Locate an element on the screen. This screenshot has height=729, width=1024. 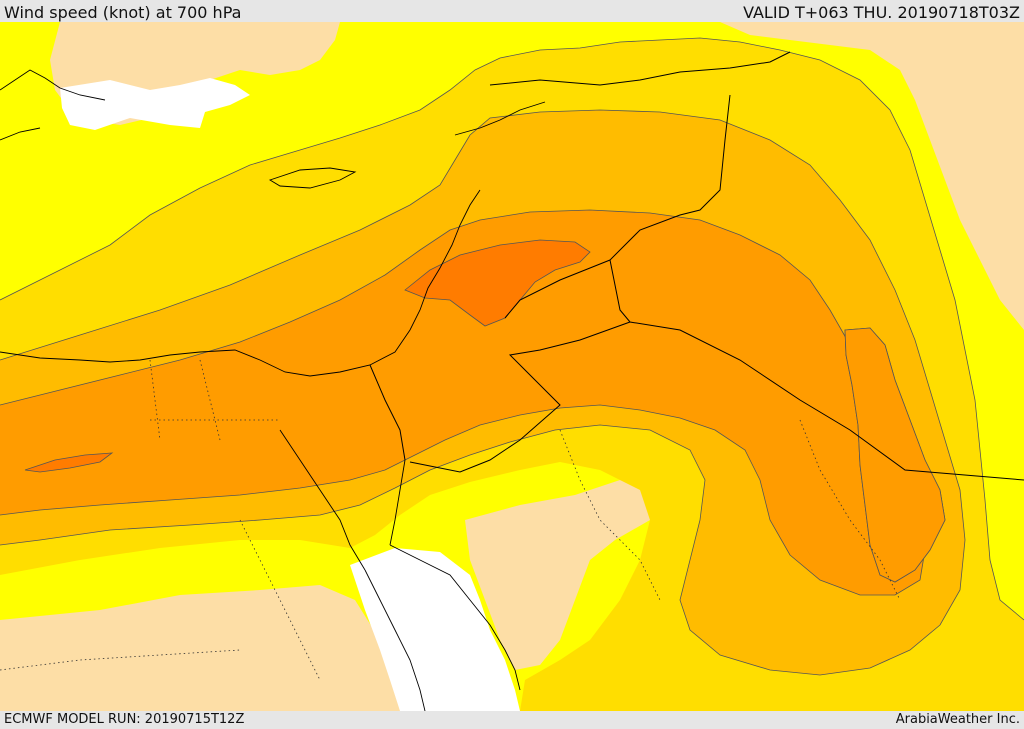
band-orange-east is located at coordinates (895, 455).